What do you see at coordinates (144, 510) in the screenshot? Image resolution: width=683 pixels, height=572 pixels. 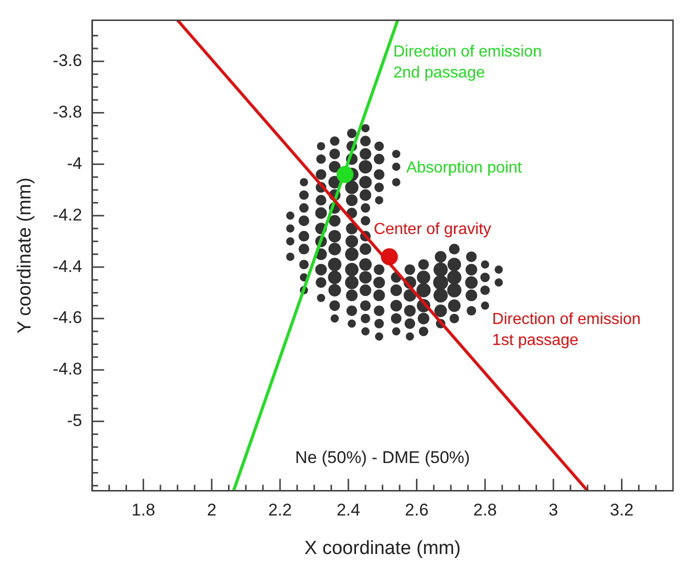 I see `x-tick-label: 1.8` at bounding box center [144, 510].